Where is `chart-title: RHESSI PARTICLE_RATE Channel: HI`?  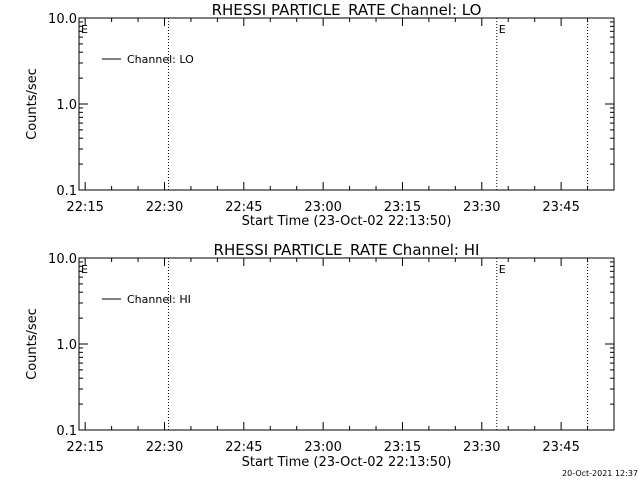 chart-title: RHESSI PARTICLE_RATE Channel: HI is located at coordinates (347, 250).